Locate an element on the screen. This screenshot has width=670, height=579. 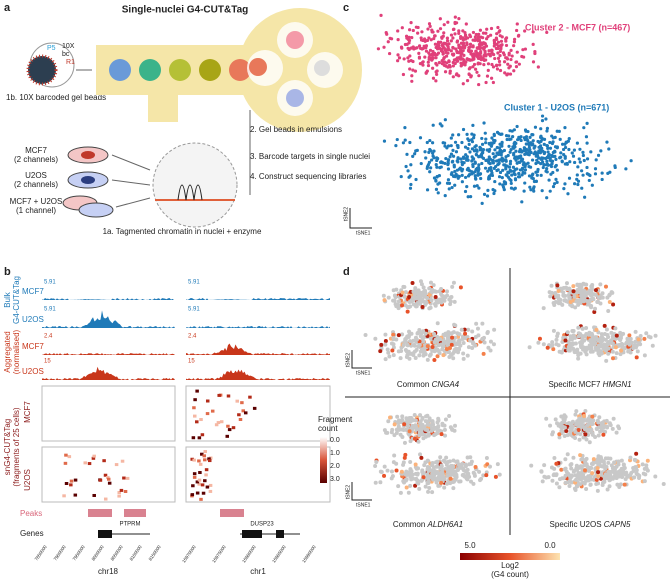
title-prefix: Common is located at coordinates (414, 384).